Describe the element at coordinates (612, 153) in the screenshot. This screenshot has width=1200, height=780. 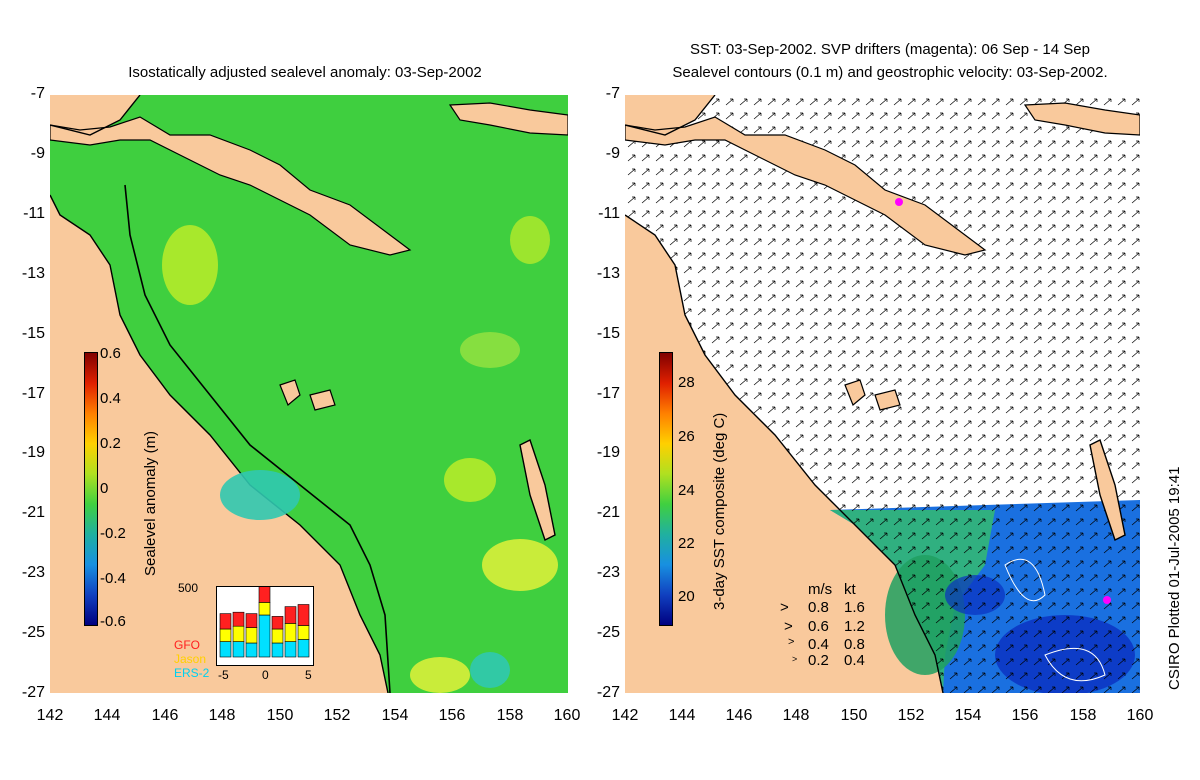
I see `right-y-tick: -9` at that location.